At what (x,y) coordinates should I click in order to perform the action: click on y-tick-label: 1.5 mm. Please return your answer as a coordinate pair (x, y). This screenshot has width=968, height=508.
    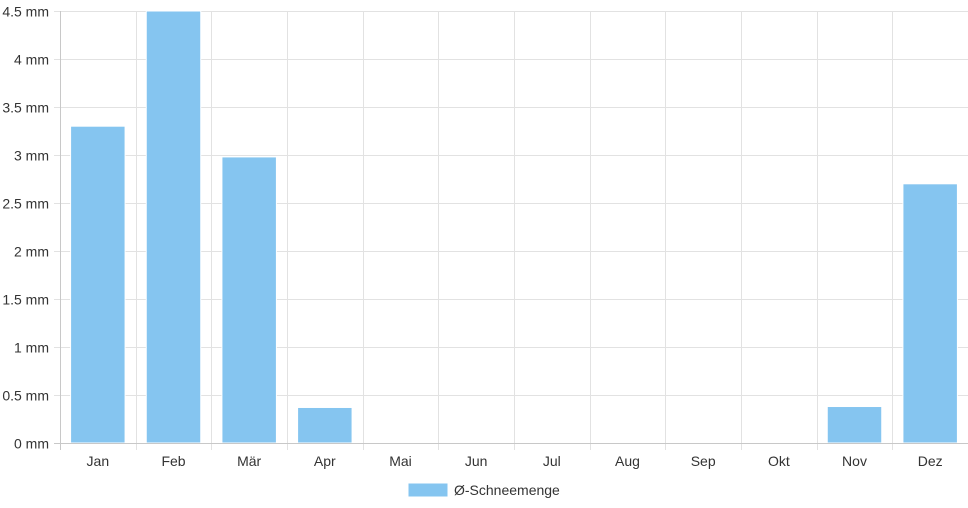
    Looking at the image, I should click on (25, 300).